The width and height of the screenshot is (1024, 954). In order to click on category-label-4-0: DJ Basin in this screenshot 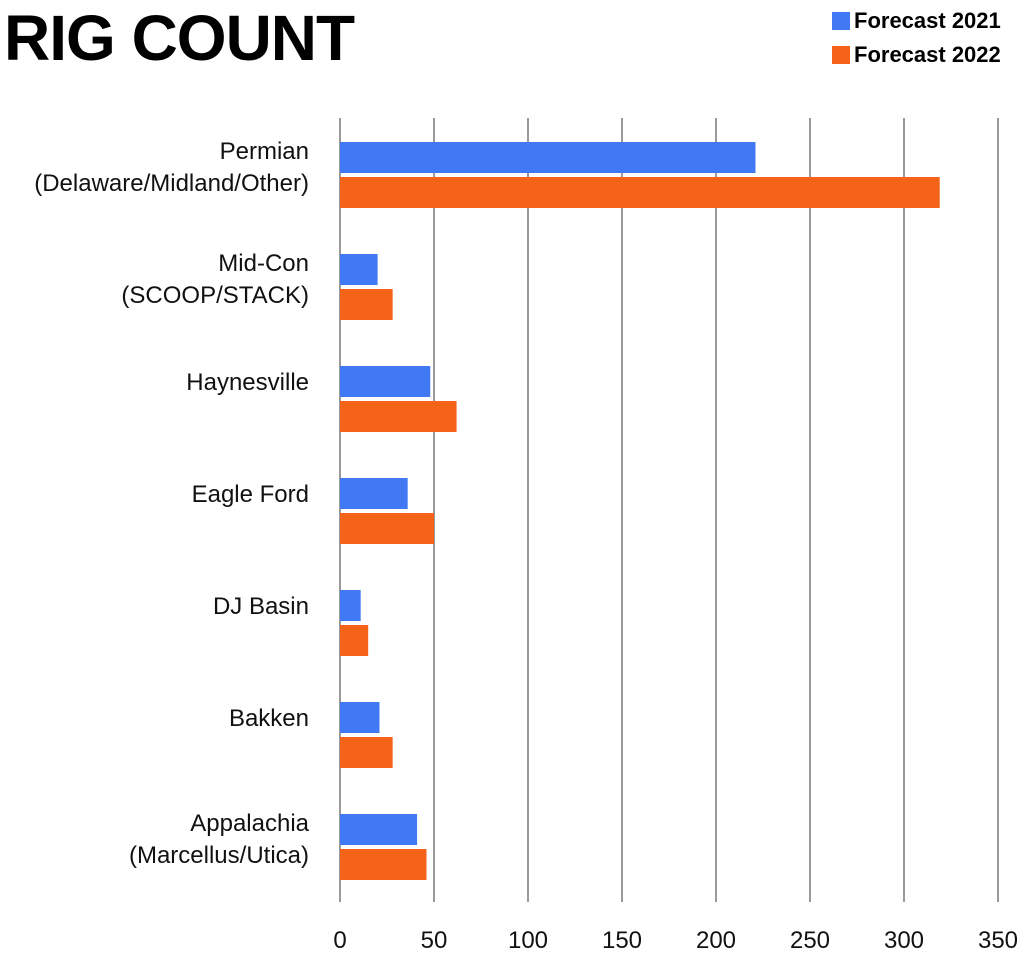, I will do `click(261, 606)`.